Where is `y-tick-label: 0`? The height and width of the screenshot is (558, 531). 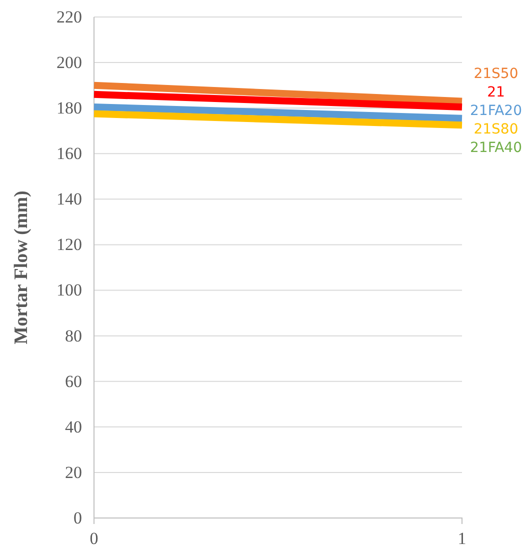
y-tick-label: 0 is located at coordinates (78, 518).